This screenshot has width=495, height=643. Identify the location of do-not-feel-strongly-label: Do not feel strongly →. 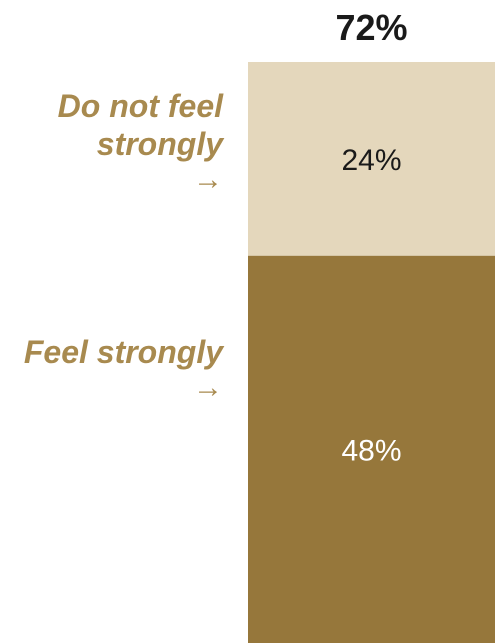
(111, 142).